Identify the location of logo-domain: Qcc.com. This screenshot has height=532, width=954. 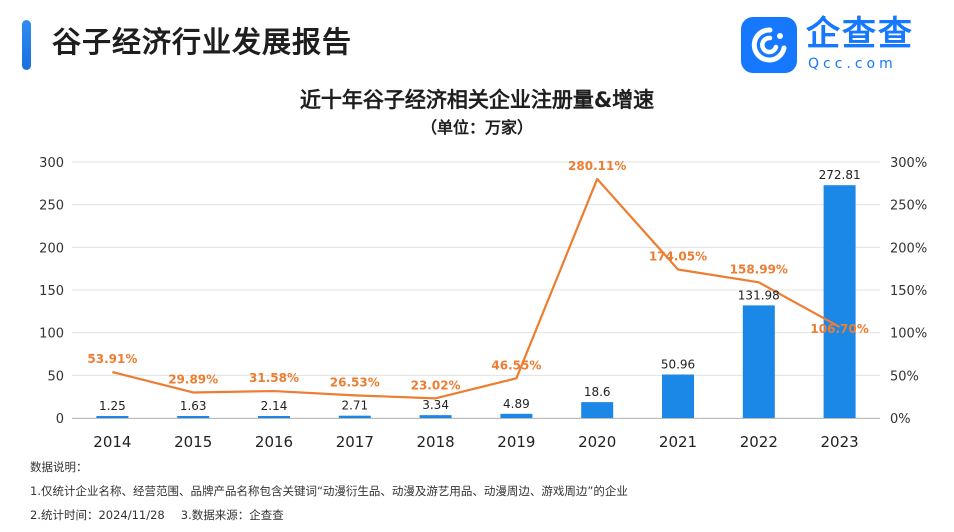
(852, 64).